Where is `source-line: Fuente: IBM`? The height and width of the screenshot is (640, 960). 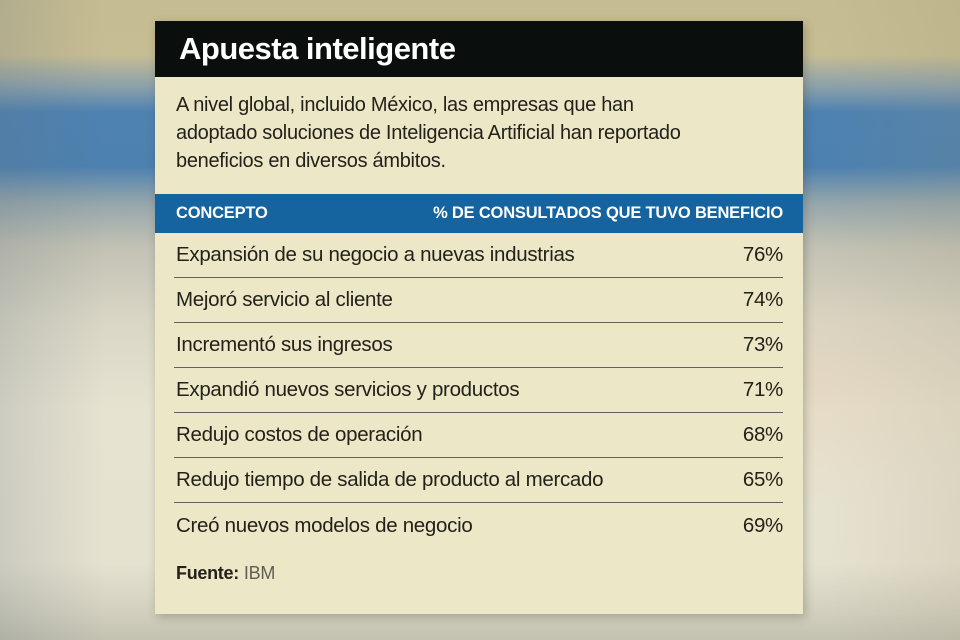 source-line: Fuente: IBM is located at coordinates (479, 566).